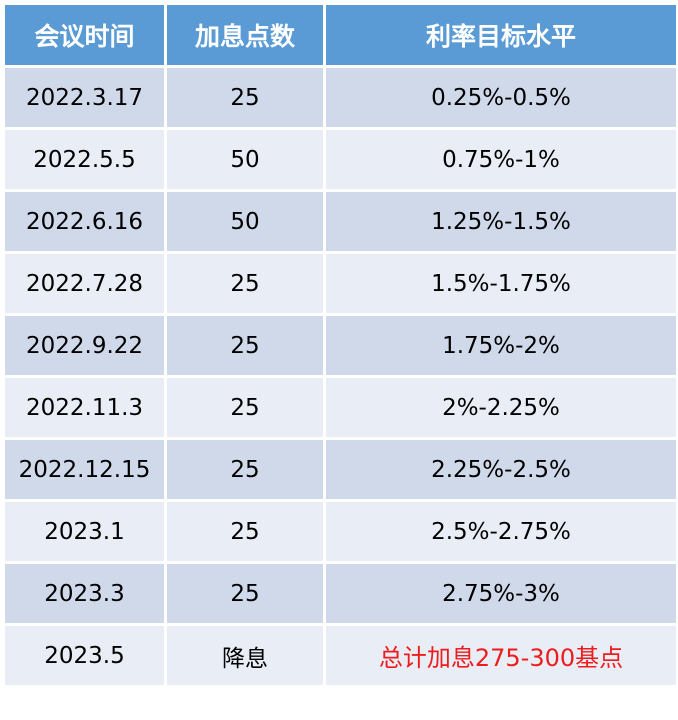  I want to click on table-row: 2023.1 25 2.5%-2.75%, so click(340, 531).